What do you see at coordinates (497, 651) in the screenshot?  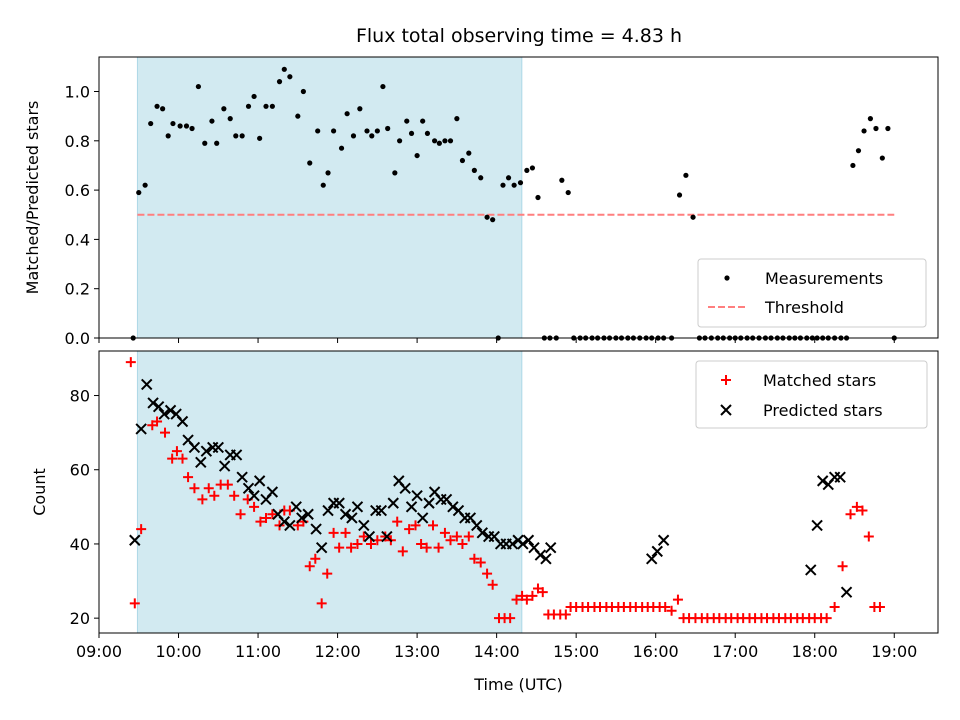 I see `x-tick-label: 14:00` at bounding box center [497, 651].